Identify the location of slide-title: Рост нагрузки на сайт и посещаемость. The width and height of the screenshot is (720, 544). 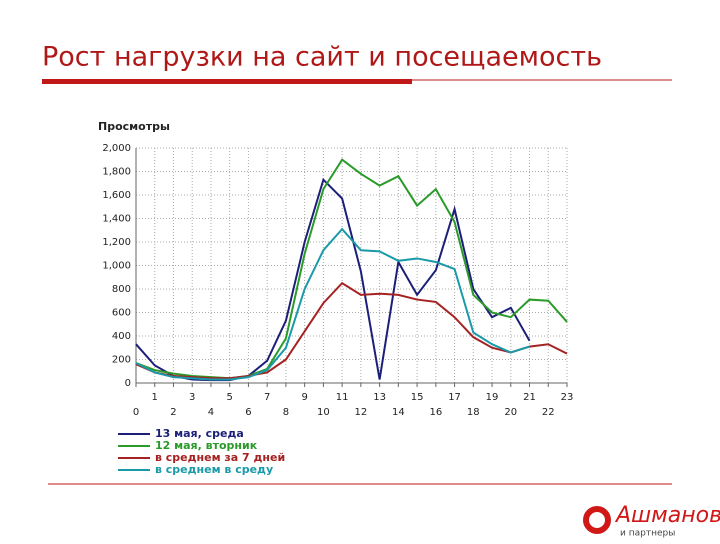
(322, 57).